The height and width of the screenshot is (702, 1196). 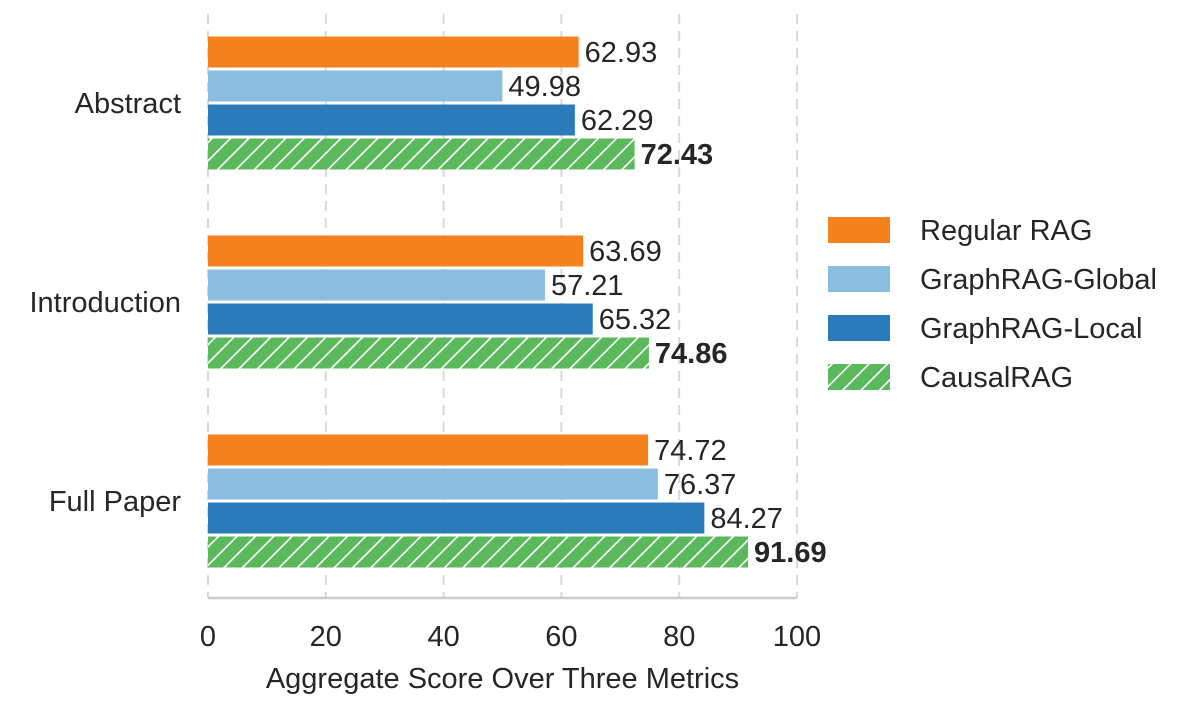 I want to click on legend-label-graphrag-local: GraphRAG-Local, so click(x=1031, y=329).